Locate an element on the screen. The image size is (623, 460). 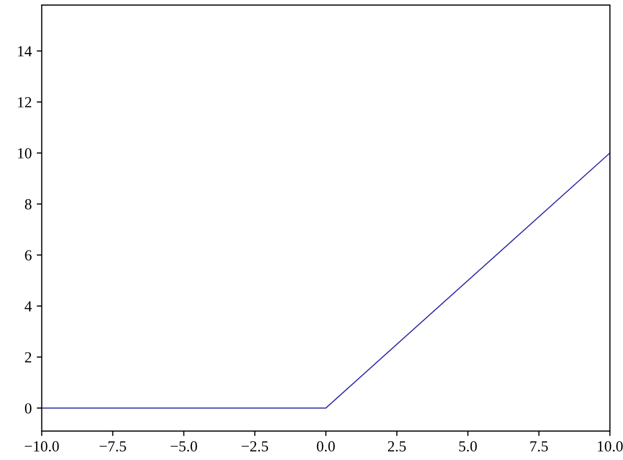
x-tick-label: 5.0 is located at coordinates (468, 446).